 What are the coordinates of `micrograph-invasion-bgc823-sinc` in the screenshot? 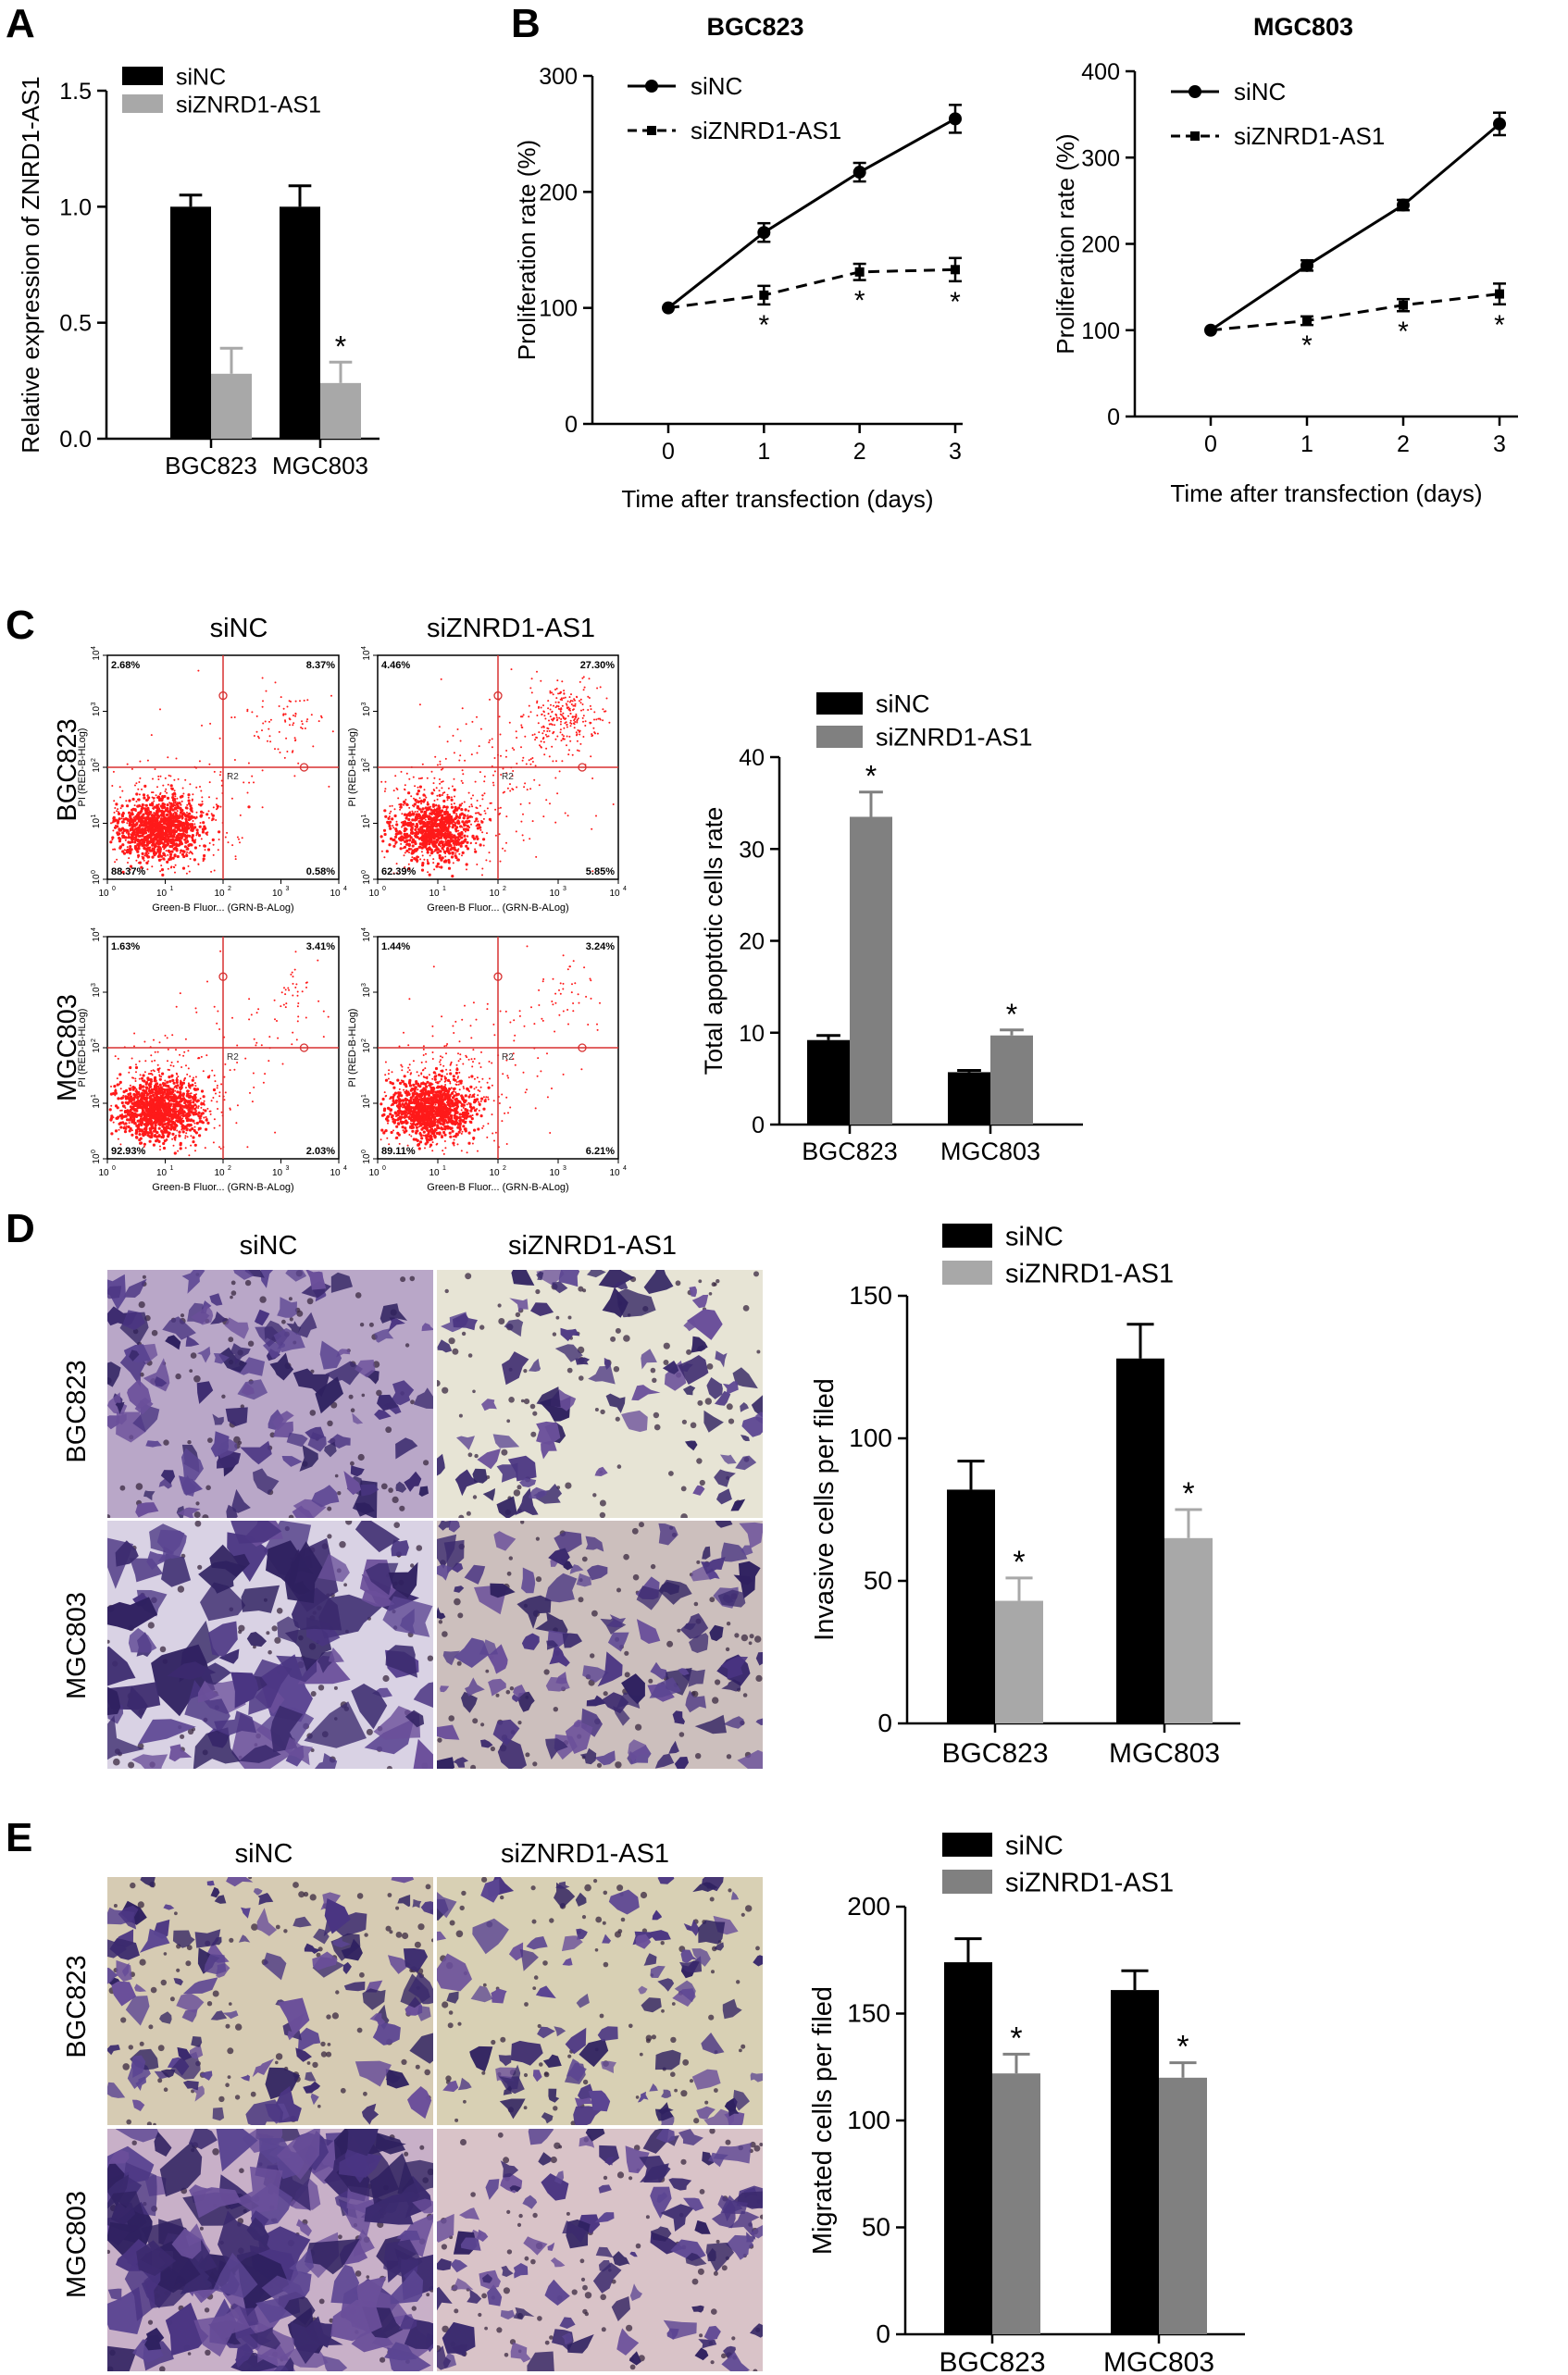 It's located at (270, 1394).